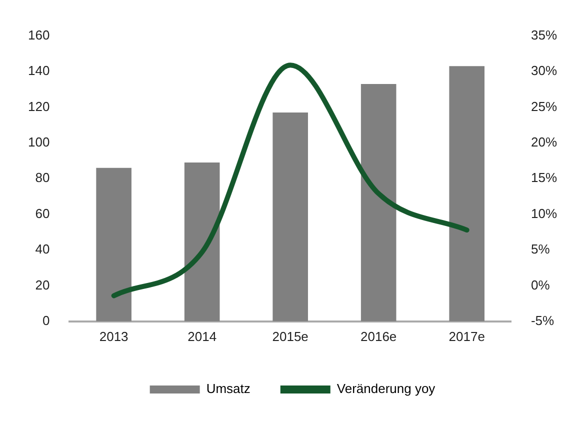  Describe the element at coordinates (202, 336) in the screenshot. I see `x-tick-label: 2014` at that location.